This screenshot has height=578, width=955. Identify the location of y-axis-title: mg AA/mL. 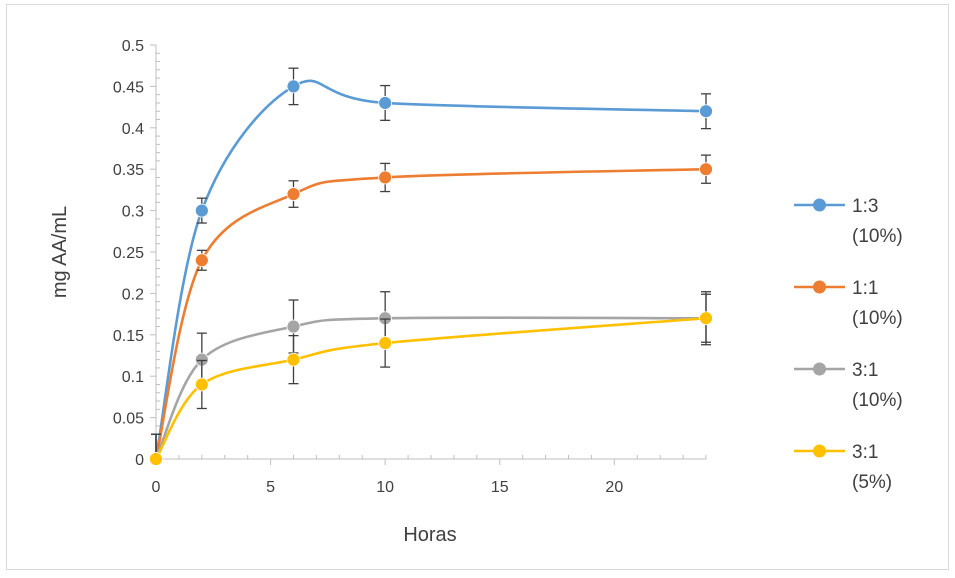
(60, 252).